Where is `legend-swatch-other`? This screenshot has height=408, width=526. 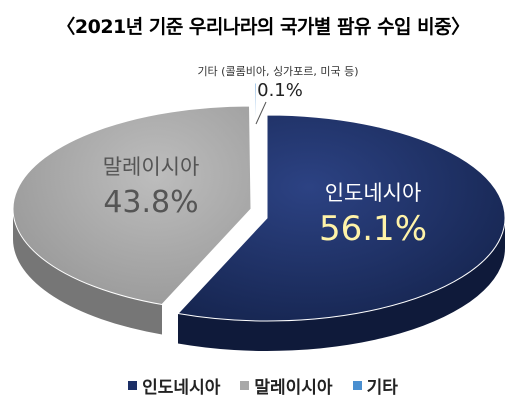
legend-swatch-other is located at coordinates (357, 385).